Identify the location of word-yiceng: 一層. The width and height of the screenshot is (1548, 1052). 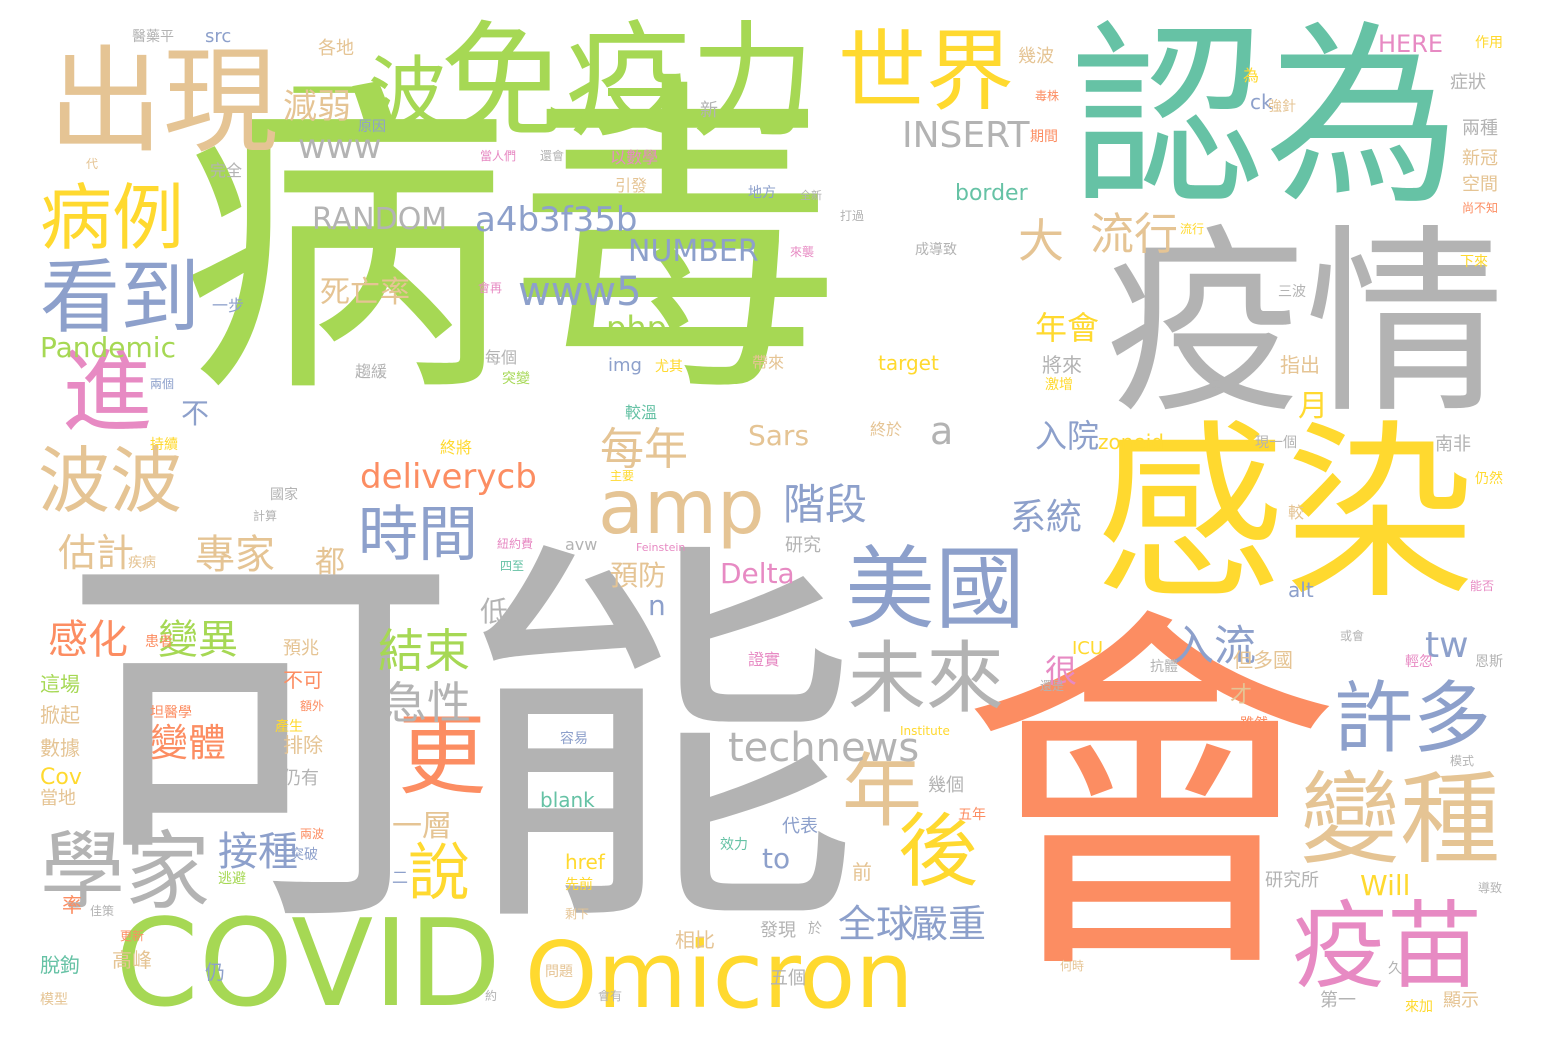
(422, 826).